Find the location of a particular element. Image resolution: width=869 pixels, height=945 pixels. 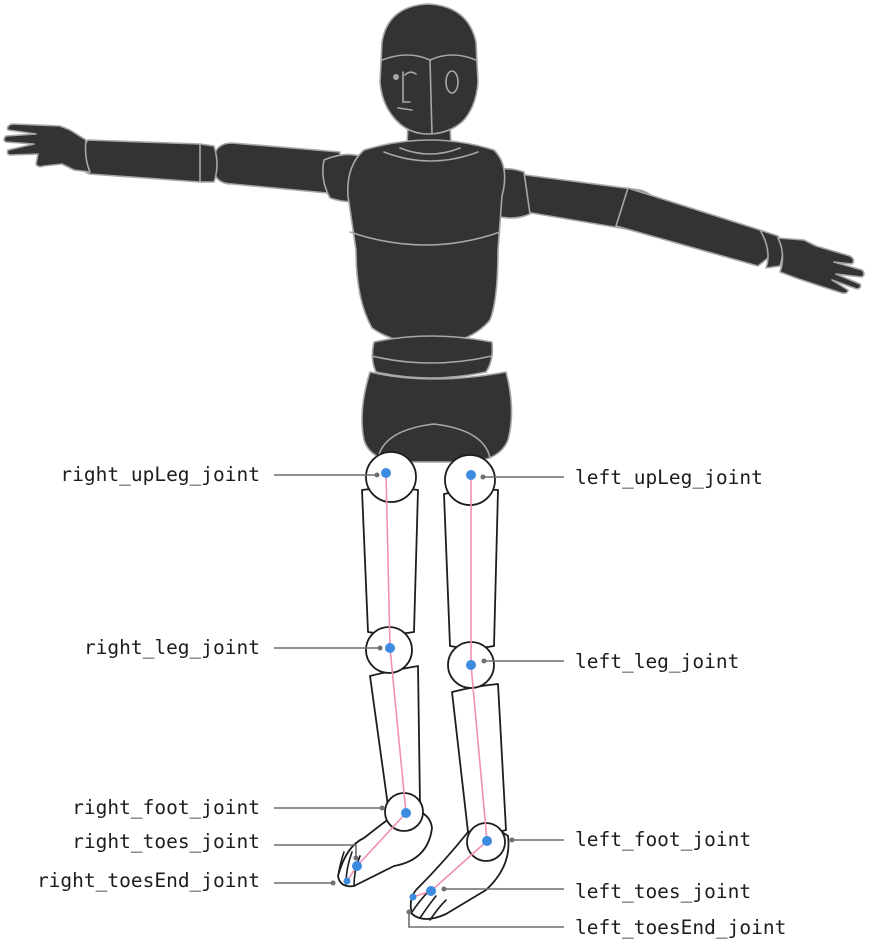

mannequin-legs is located at coordinates (423, 686).